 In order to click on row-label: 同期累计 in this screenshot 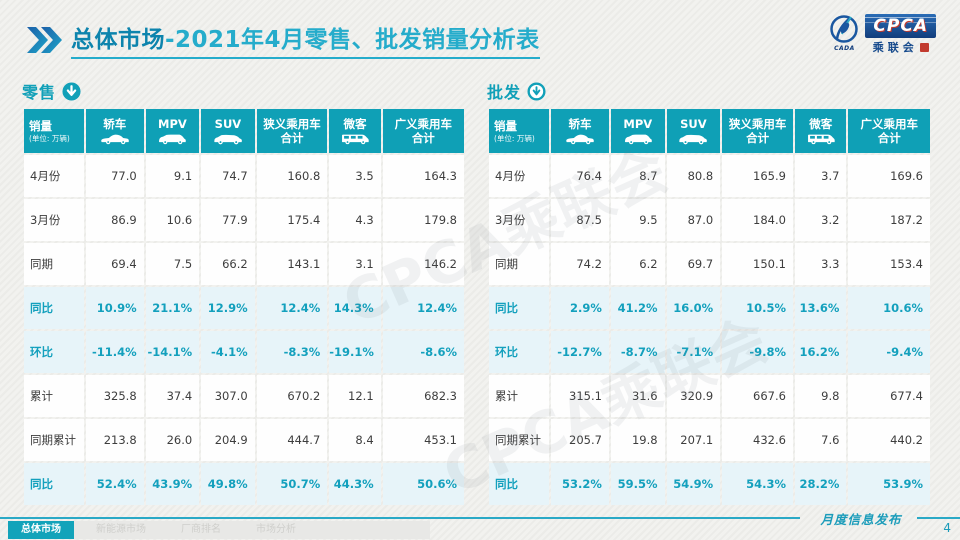, I will do `click(519, 440)`.